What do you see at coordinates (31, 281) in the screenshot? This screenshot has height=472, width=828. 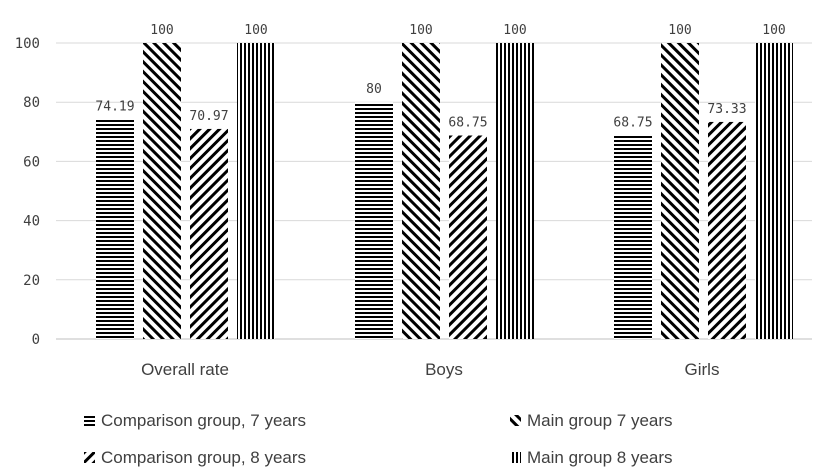 I see `y-tick-label-20: 20` at bounding box center [31, 281].